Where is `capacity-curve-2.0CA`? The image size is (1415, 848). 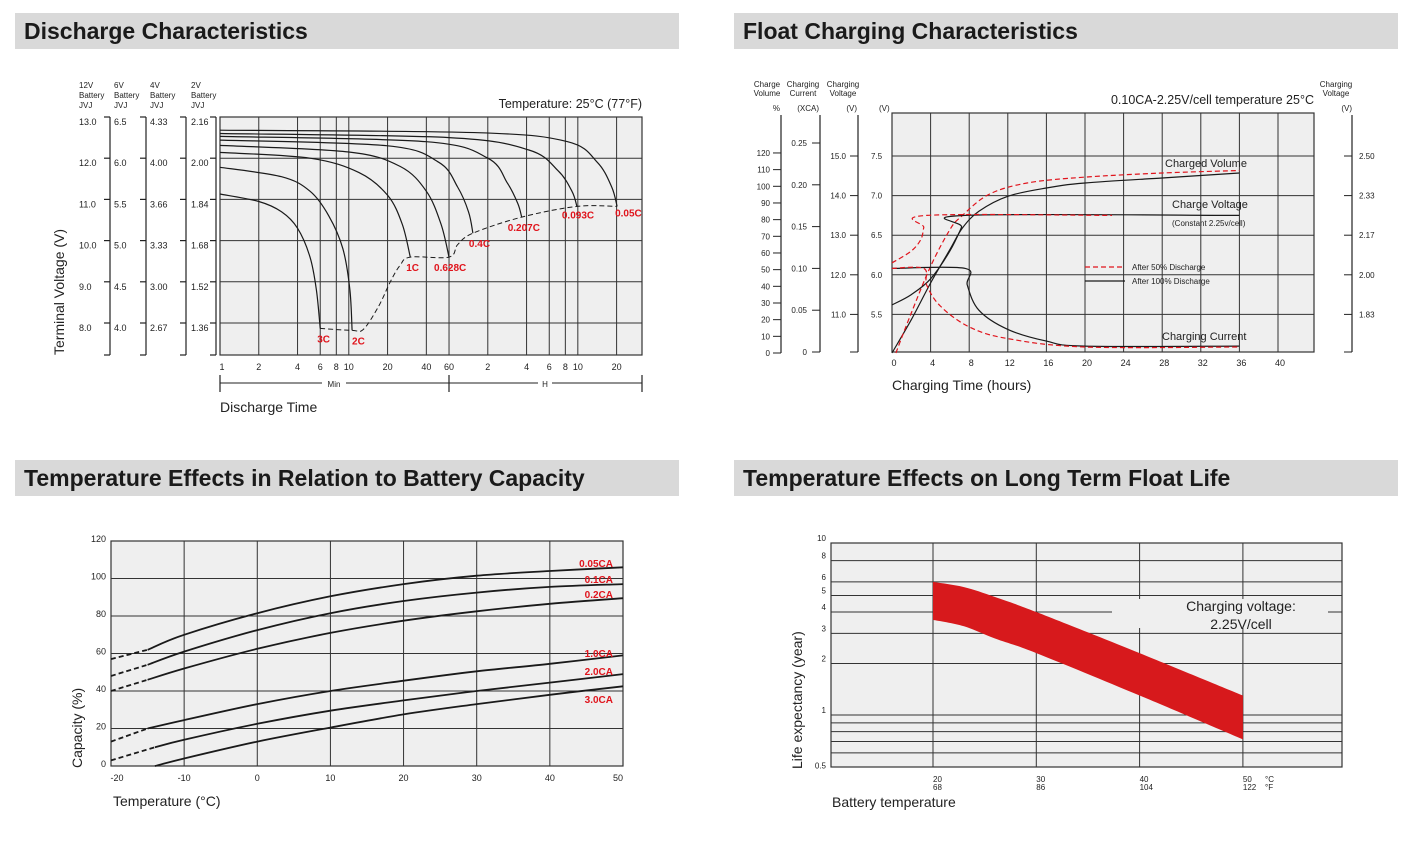
capacity-curve-2.0CA is located at coordinates (389, 711).